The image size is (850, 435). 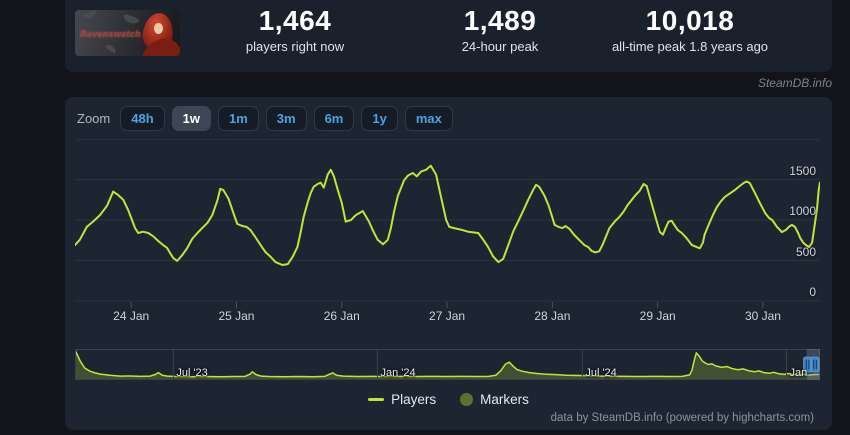 What do you see at coordinates (236, 316) in the screenshot?
I see `x-axis-label: 25 Jan` at bounding box center [236, 316].